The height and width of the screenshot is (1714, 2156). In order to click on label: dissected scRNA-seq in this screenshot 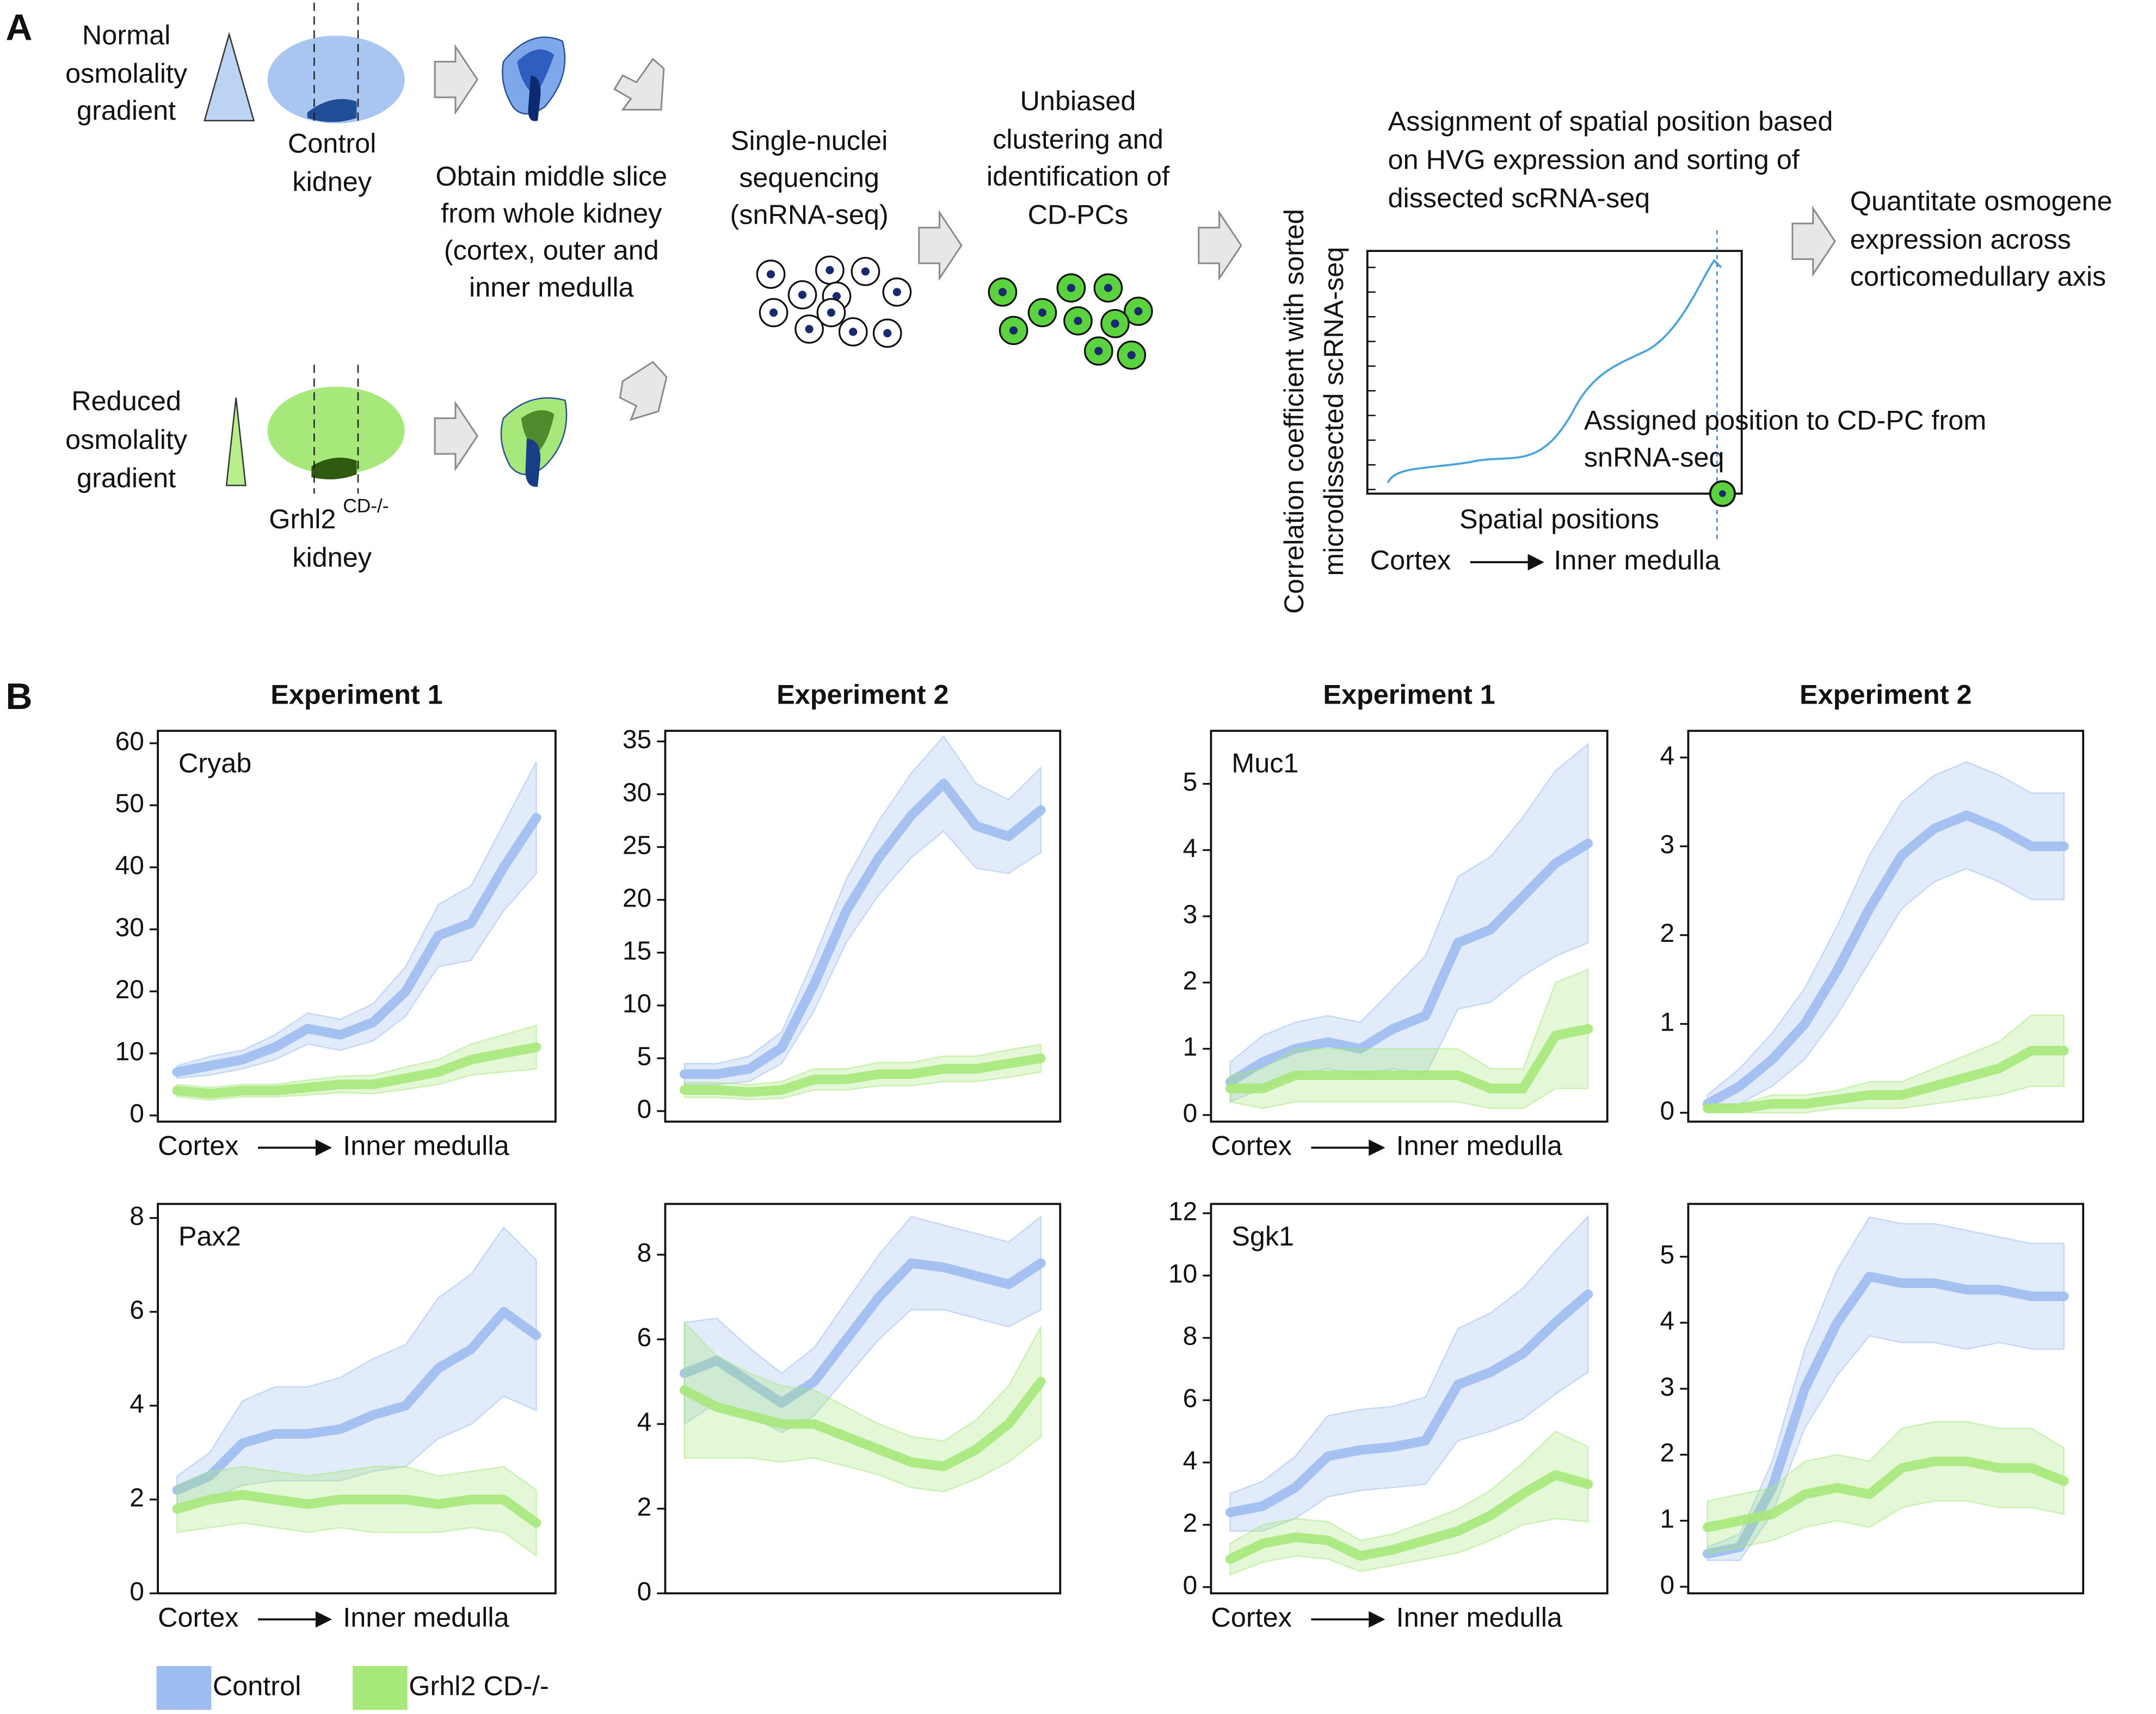, I will do `click(1519, 197)`.